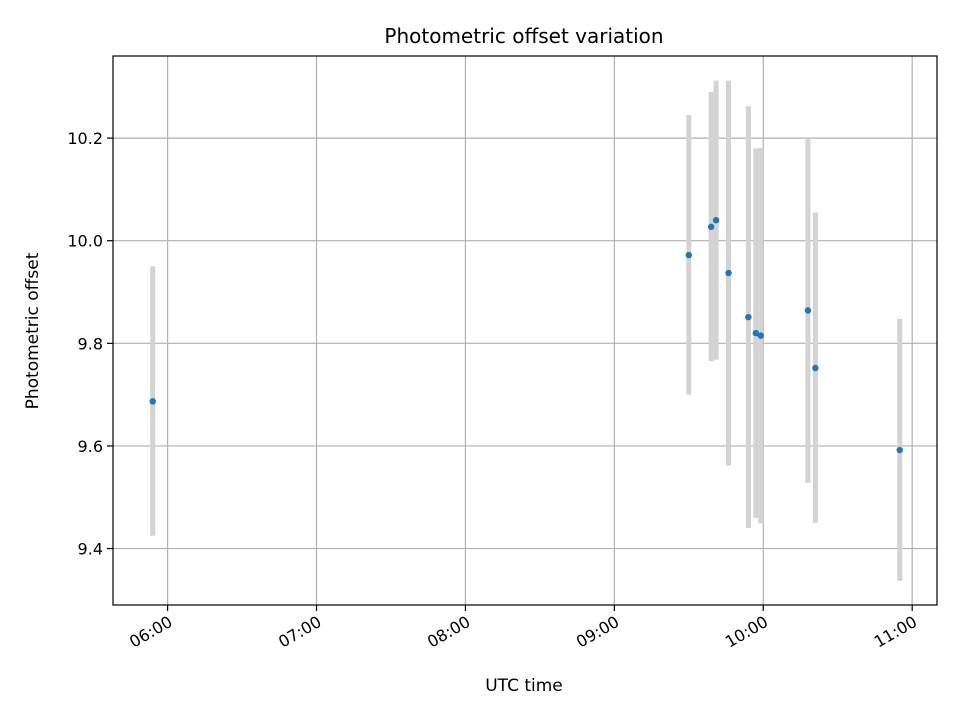 Image resolution: width=960 pixels, height=720 pixels. I want to click on x-axis-label: UTC time, so click(524, 686).